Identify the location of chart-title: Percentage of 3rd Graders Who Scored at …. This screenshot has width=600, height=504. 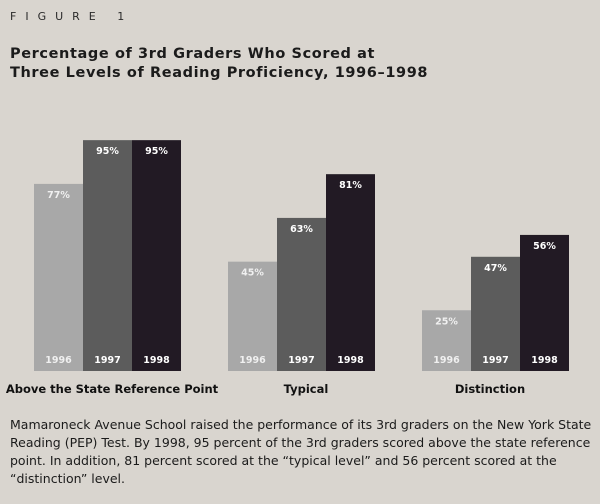
(219, 63).